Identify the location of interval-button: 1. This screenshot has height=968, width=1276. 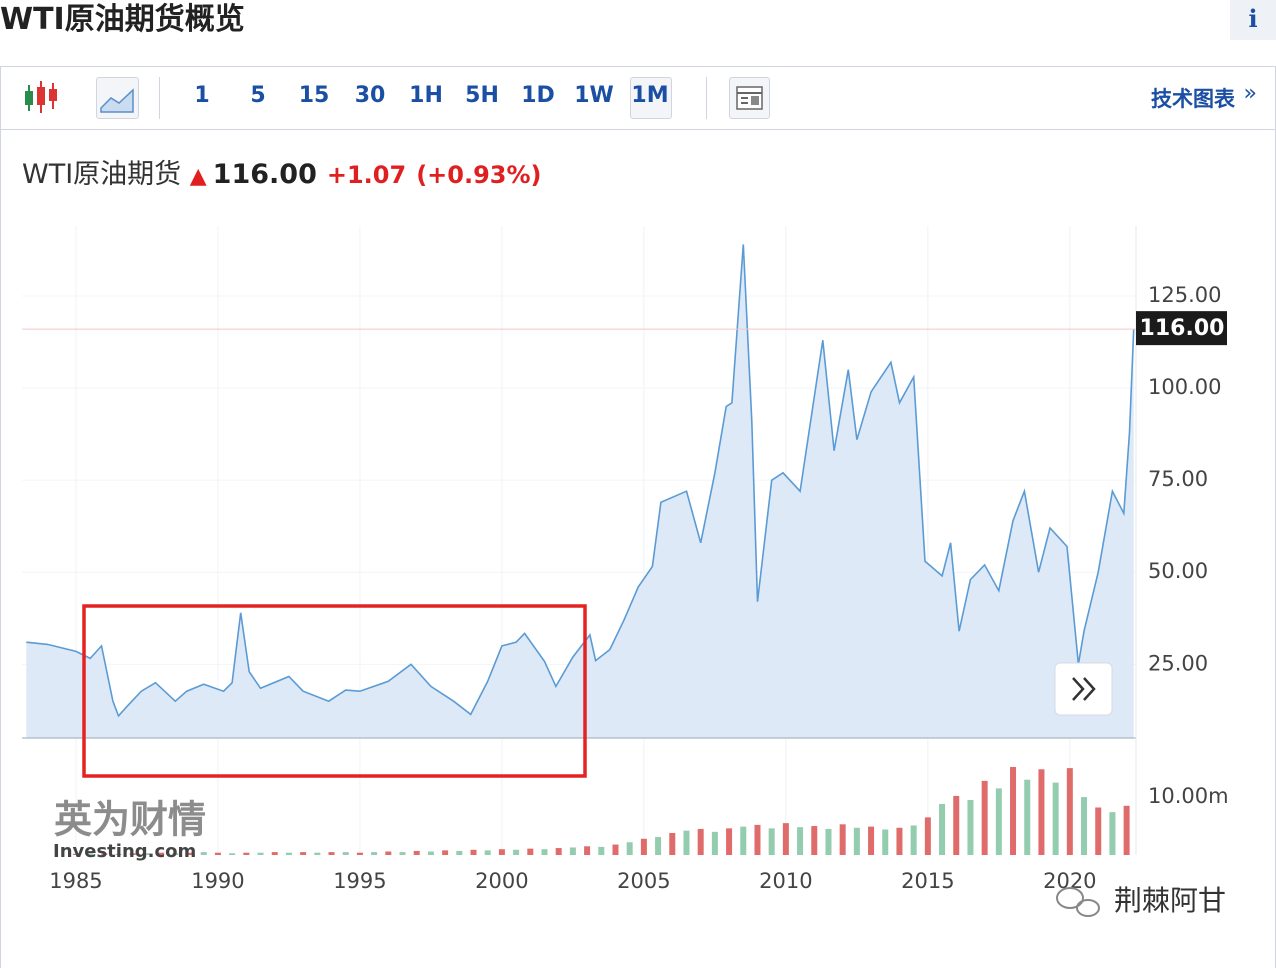
(202, 95).